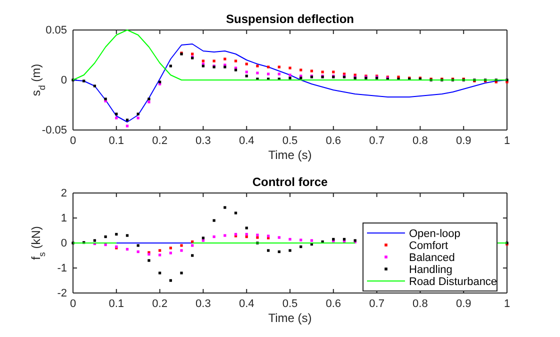  Describe the element at coordinates (290, 182) in the screenshot. I see `chart-title: Control force` at that location.